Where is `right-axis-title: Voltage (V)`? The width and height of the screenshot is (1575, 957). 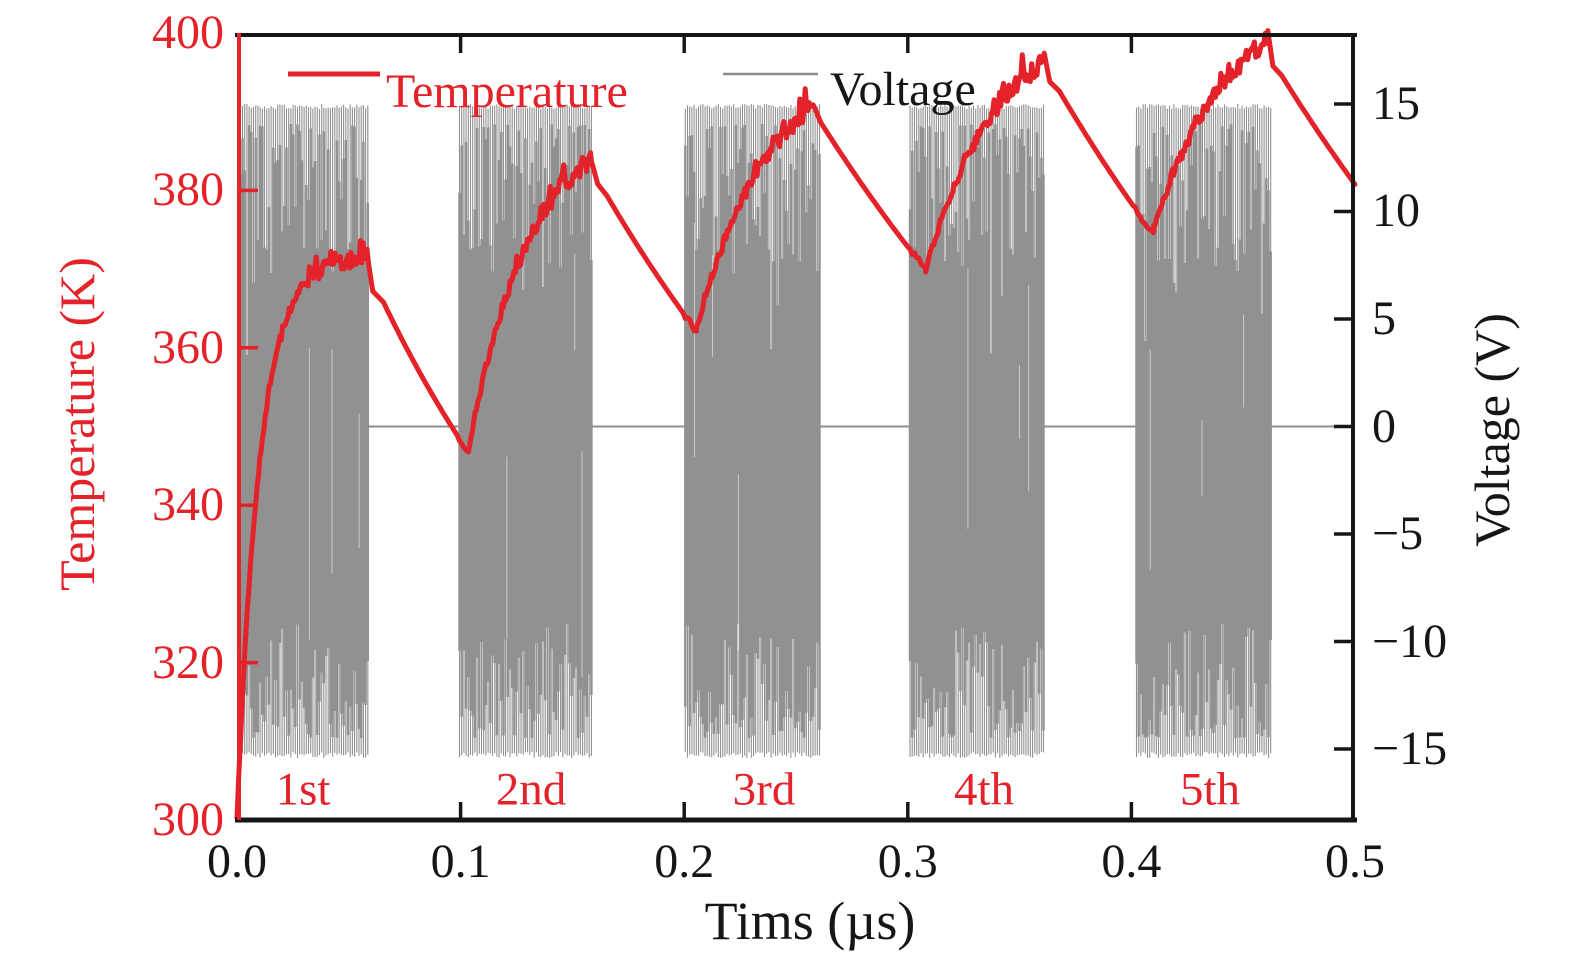
right-axis-title: Voltage (V) is located at coordinates (1492, 430).